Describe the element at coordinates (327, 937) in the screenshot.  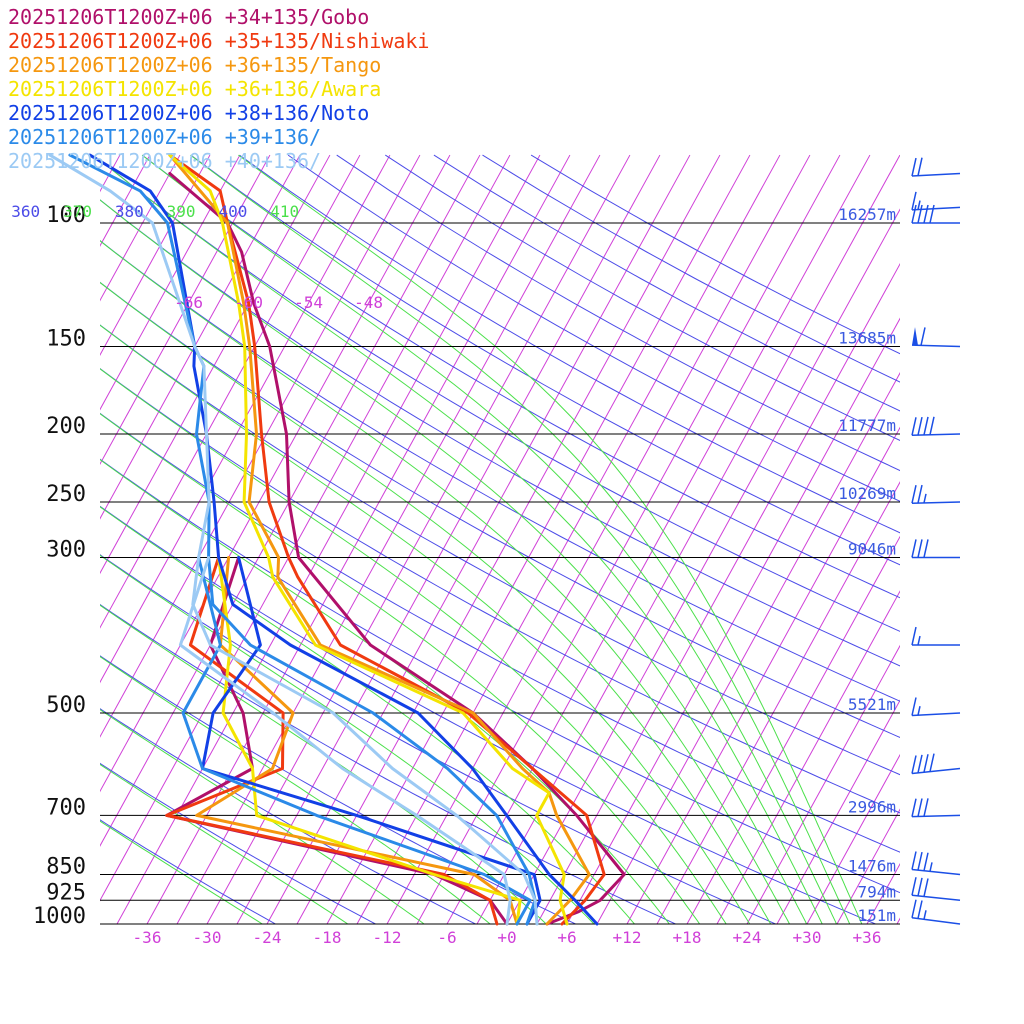
I see `temperature-tick-label: -18` at that location.